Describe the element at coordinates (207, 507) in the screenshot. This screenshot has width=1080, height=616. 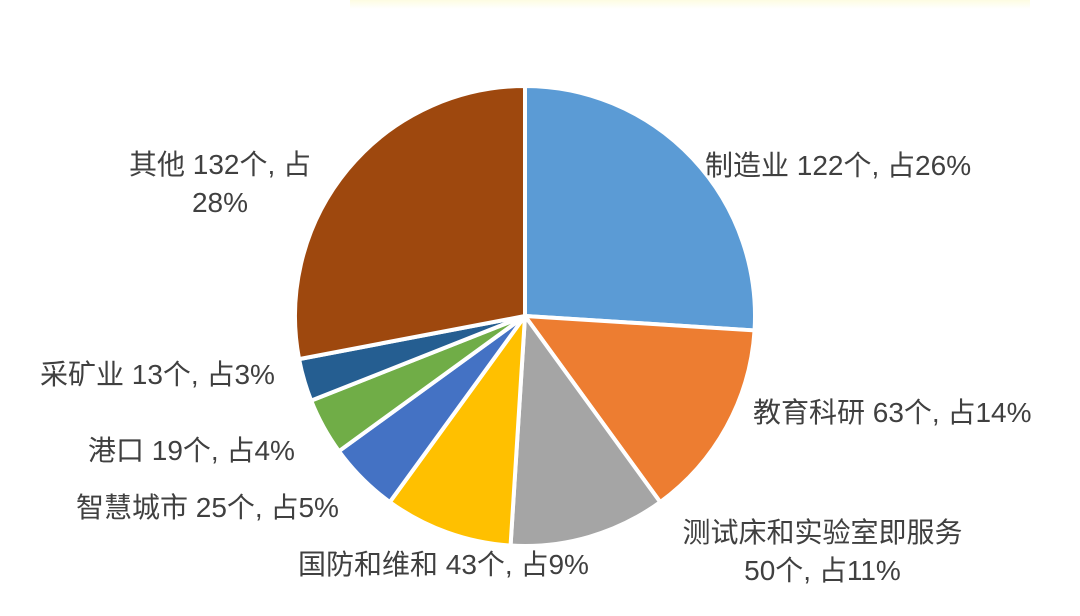
I see `slice-label-smart-city: 智慧城市 25个, 占5%` at that location.